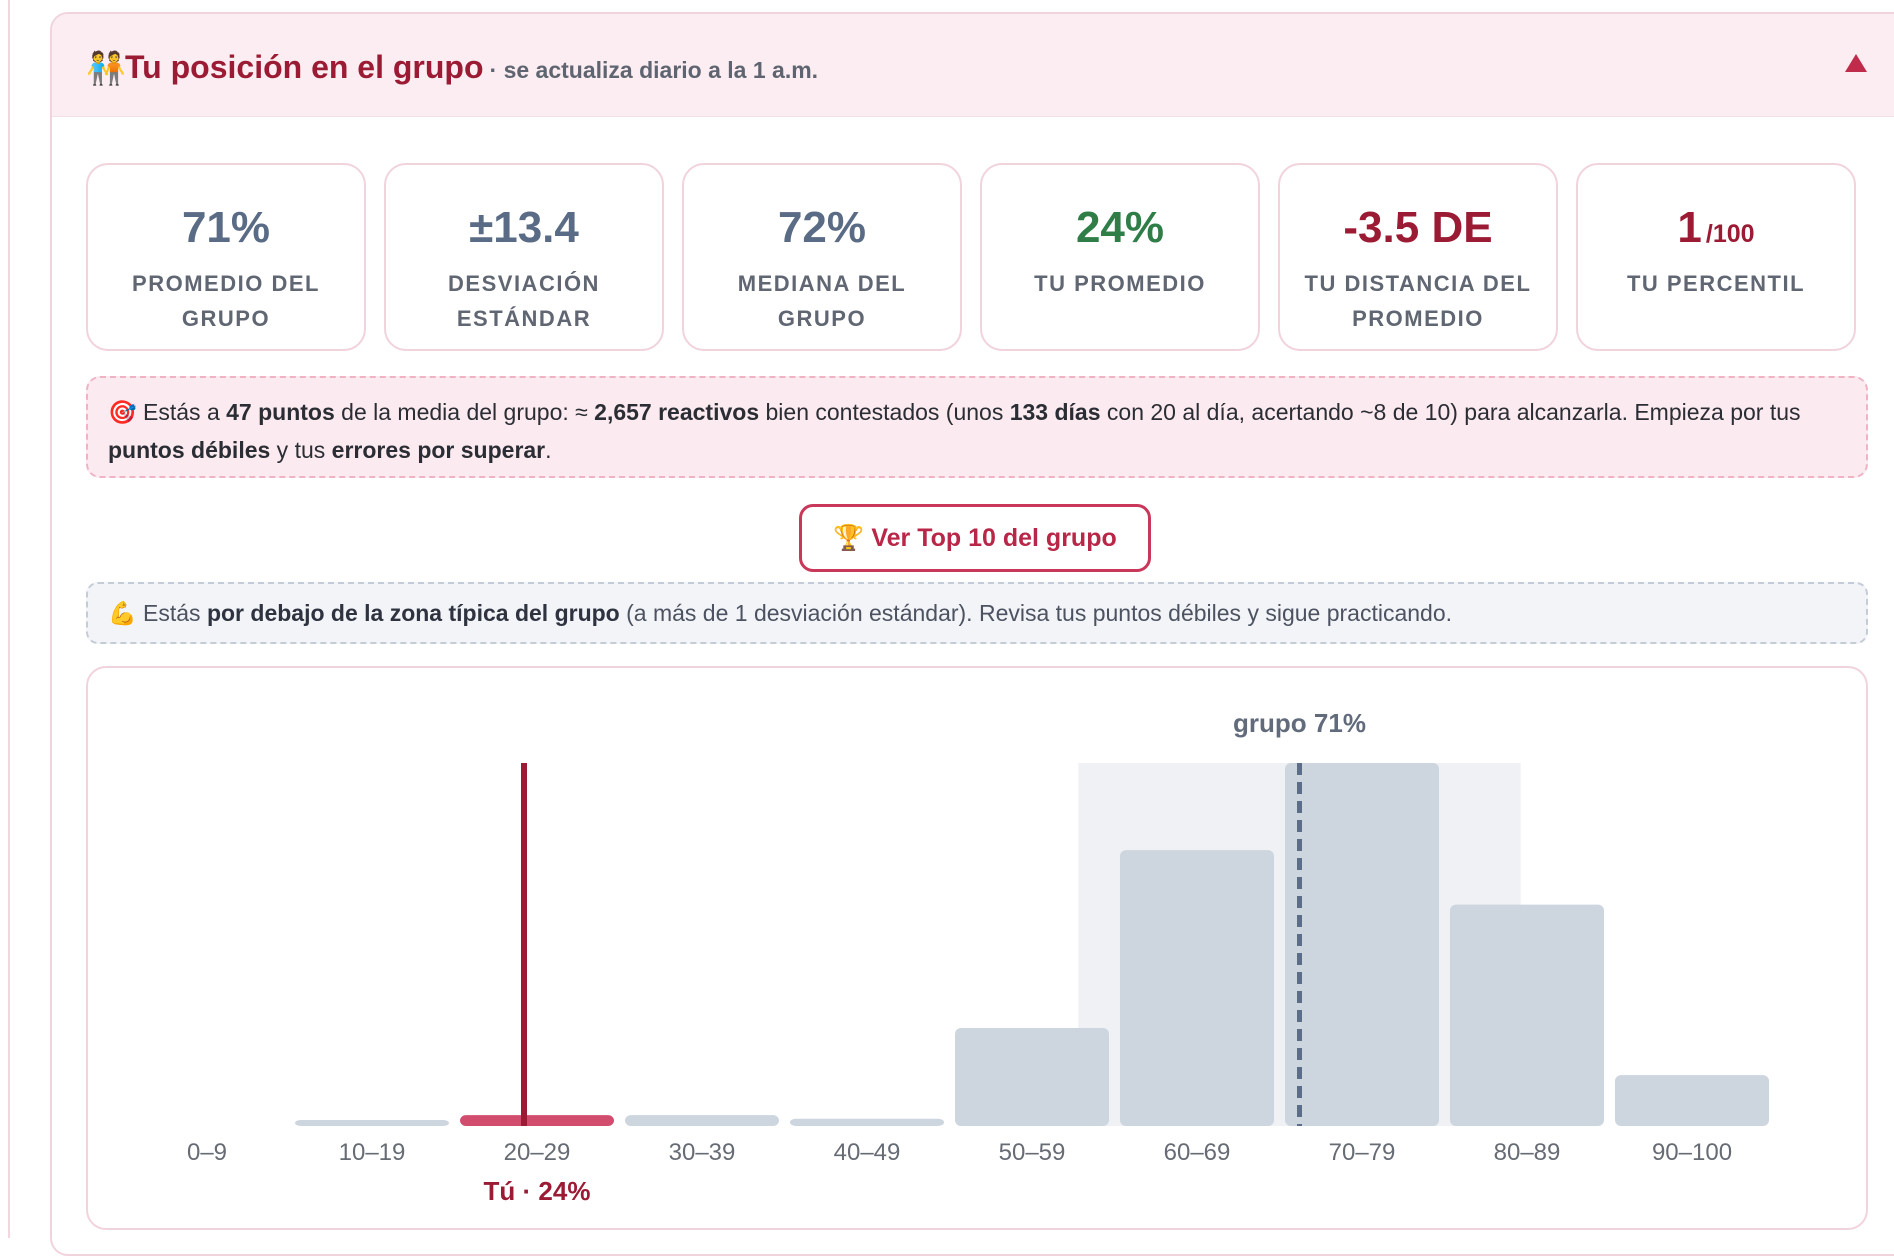 This screenshot has height=1256, width=1894. I want to click on histogram-bar-70–79, so click(1362, 944).